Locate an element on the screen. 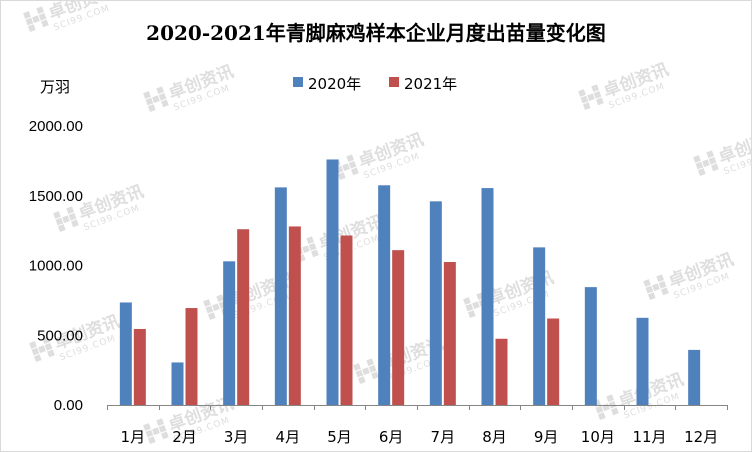 This screenshot has height=452, width=752. x-tick-label: 6月 is located at coordinates (391, 437).